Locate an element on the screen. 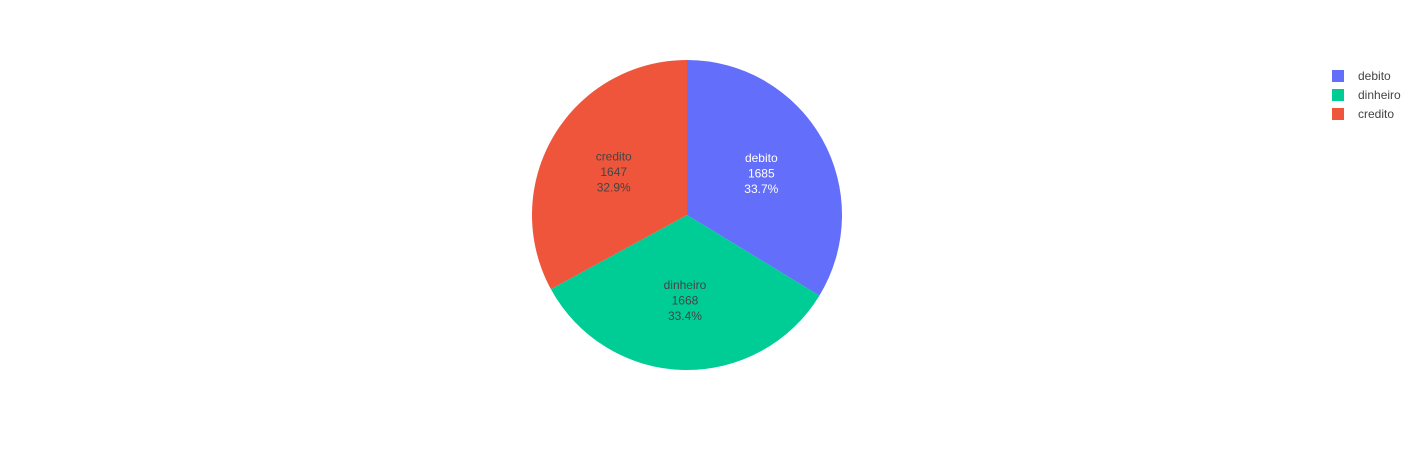 This screenshot has width=1424, height=450. legend-label-credito: credito is located at coordinates (1376, 113).